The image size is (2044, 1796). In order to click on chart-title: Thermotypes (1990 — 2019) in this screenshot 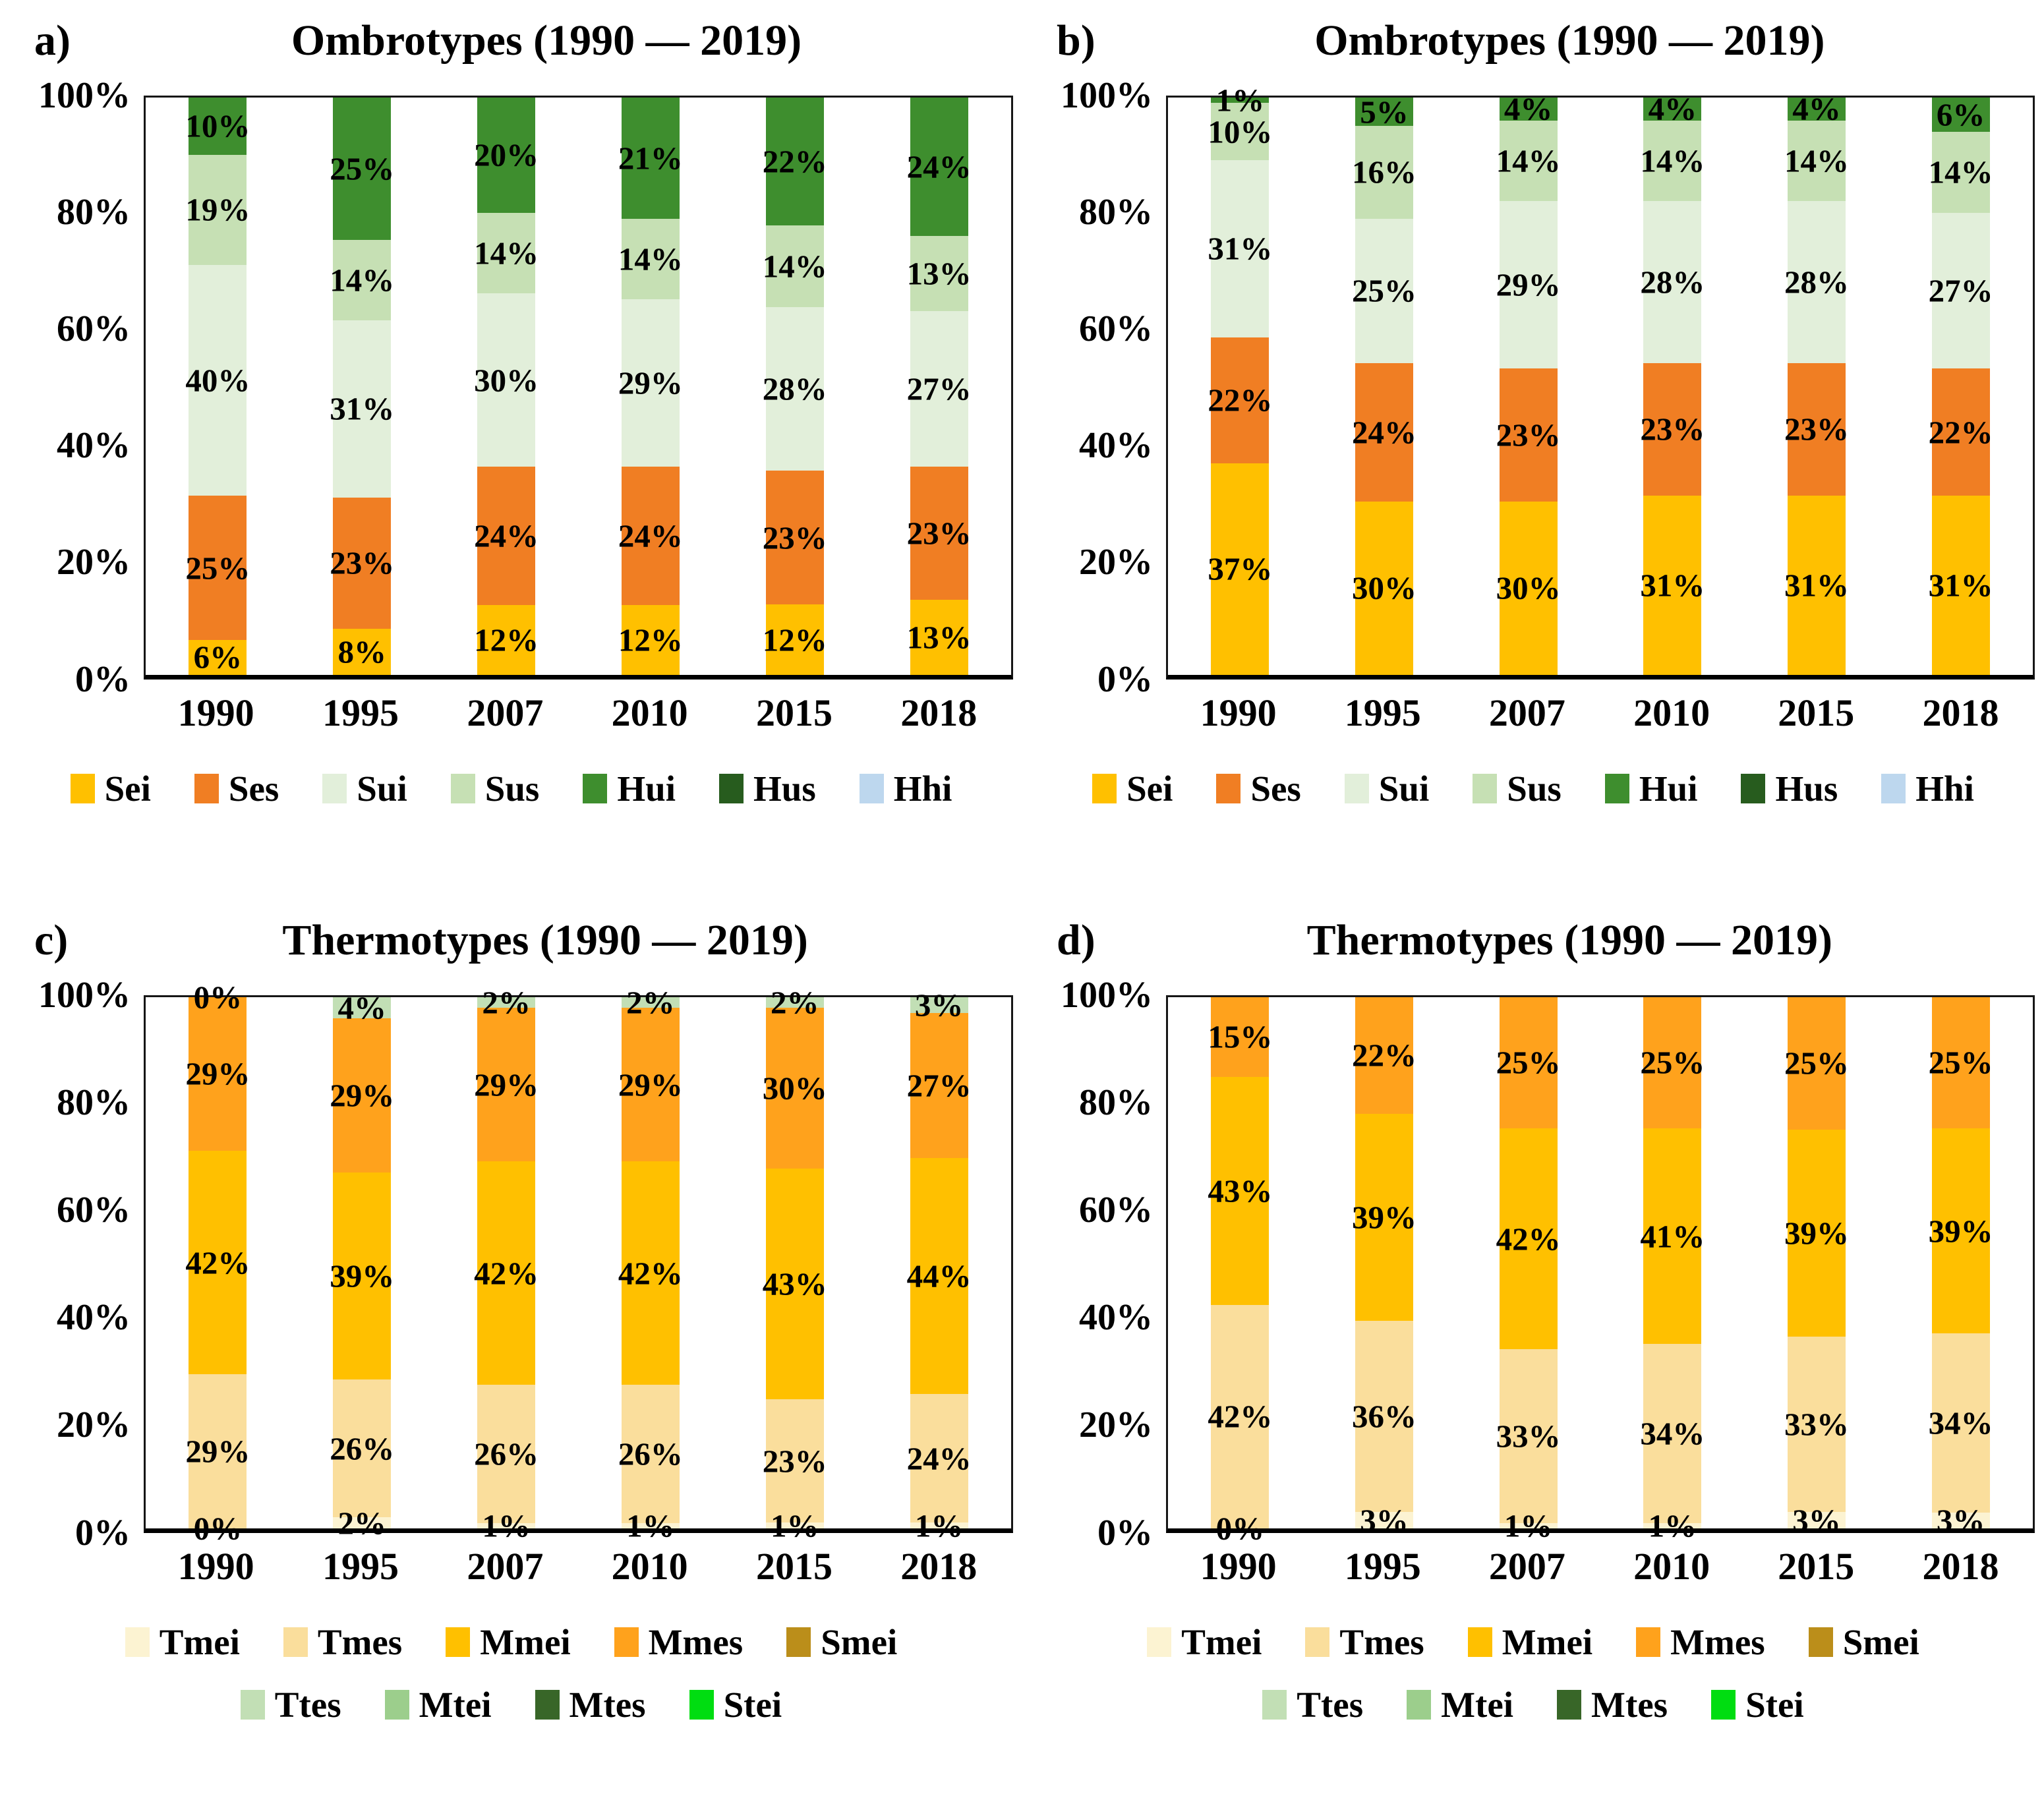, I will do `click(1569, 940)`.